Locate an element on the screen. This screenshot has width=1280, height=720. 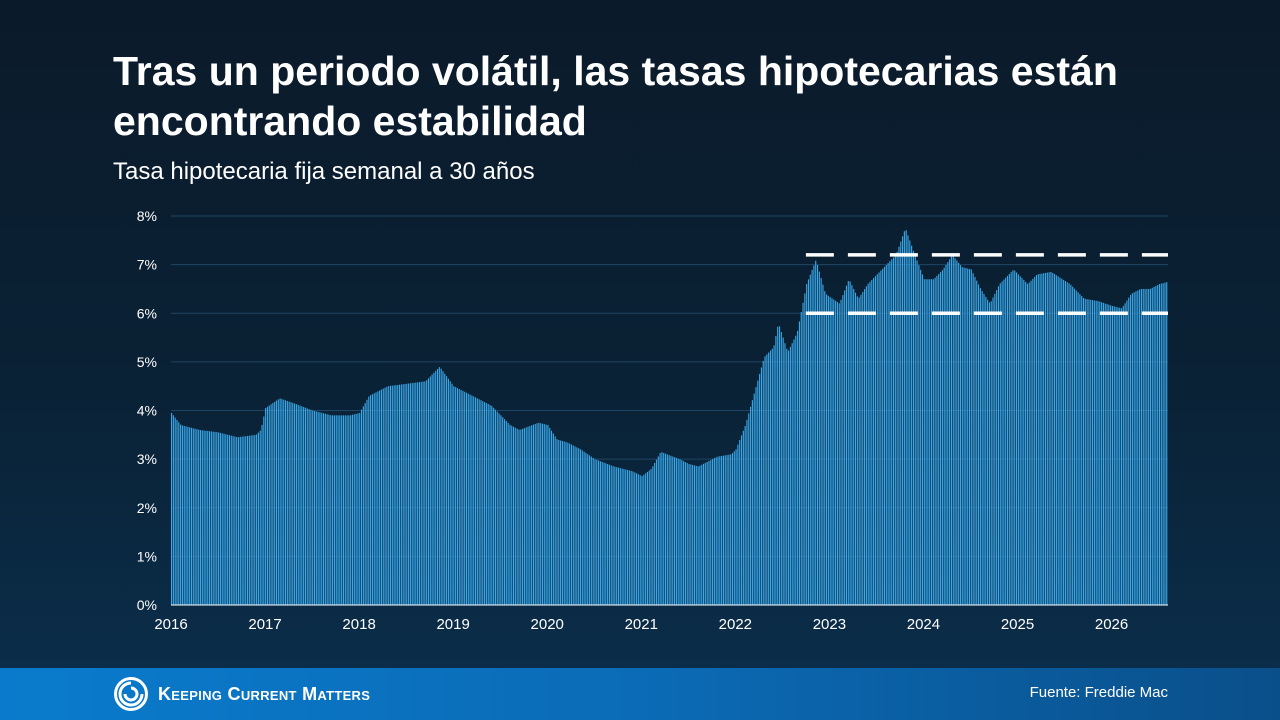
brand-name: Keeping Current Matters is located at coordinates (264, 693).